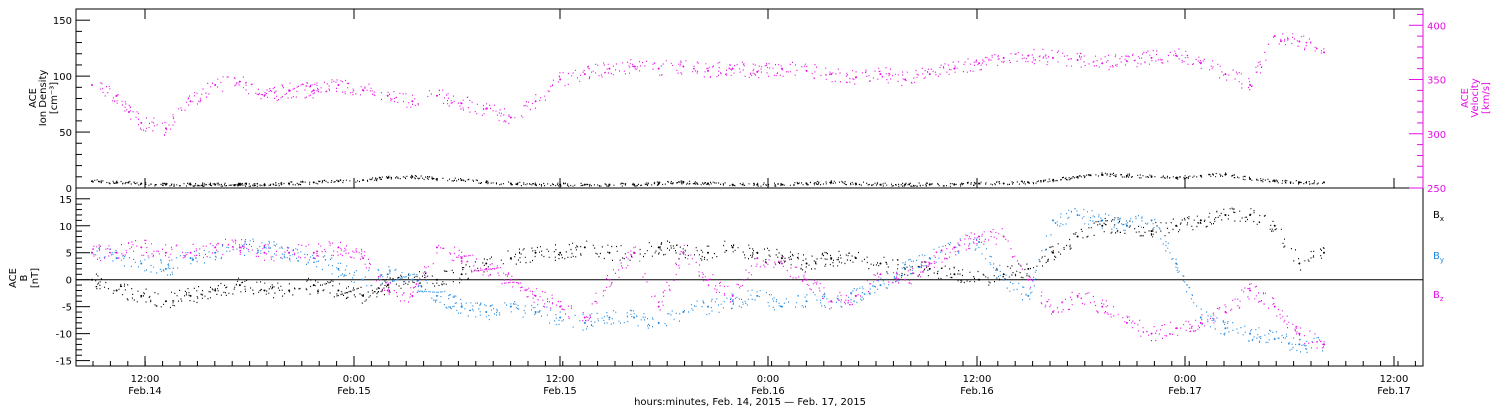 This screenshot has height=410, width=1500. Describe the element at coordinates (1476, 97) in the screenshot. I see `top-right-axis-title: ACE Velocity [km/s]` at that location.